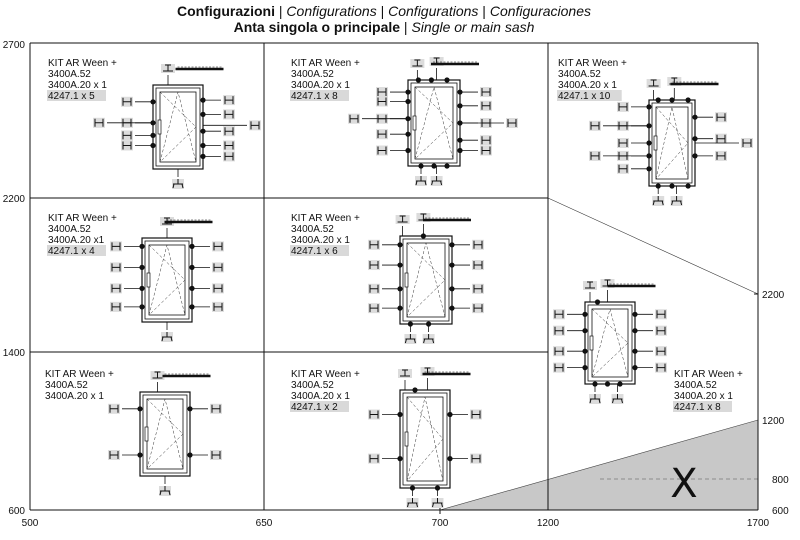  Describe the element at coordinates (71, 251) in the screenshot. I see `qty-label: 4247.1 x 4` at that location.